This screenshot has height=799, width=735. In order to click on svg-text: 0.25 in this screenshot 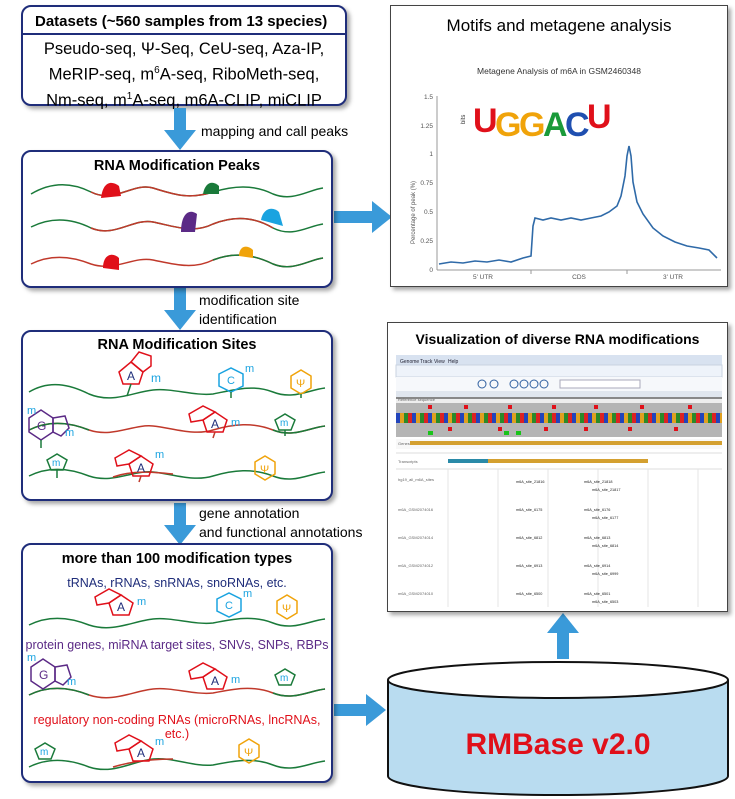, I will do `click(426, 241)`.